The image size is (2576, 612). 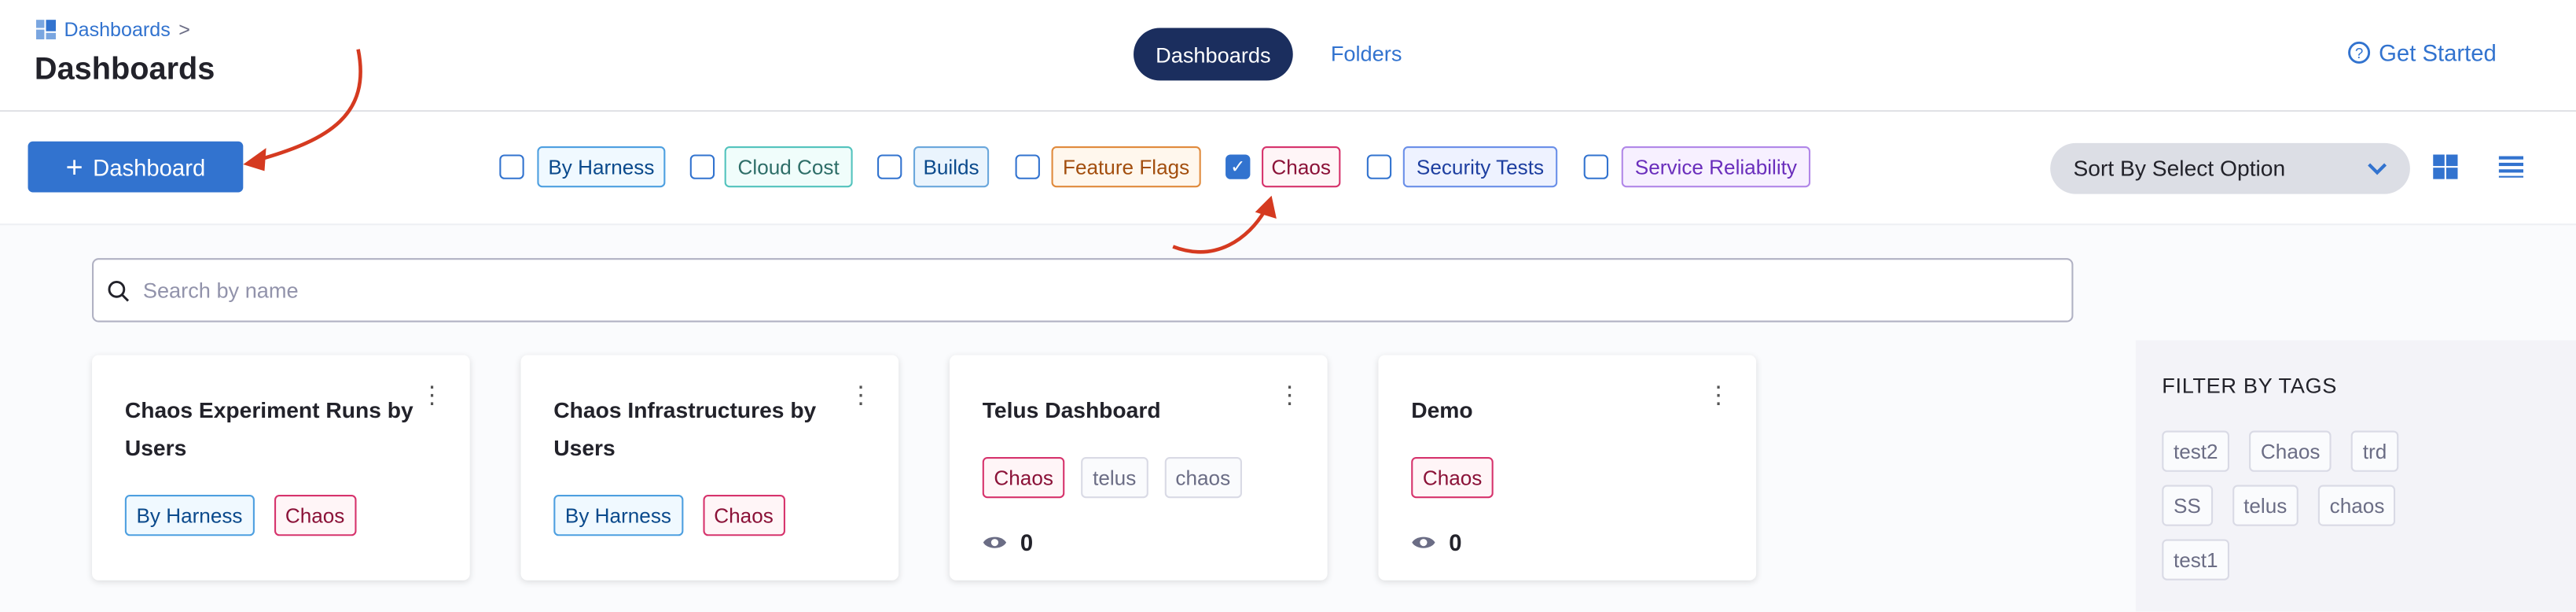 What do you see at coordinates (601, 167) in the screenshot?
I see `filter-tag-by-harness: By Harness` at bounding box center [601, 167].